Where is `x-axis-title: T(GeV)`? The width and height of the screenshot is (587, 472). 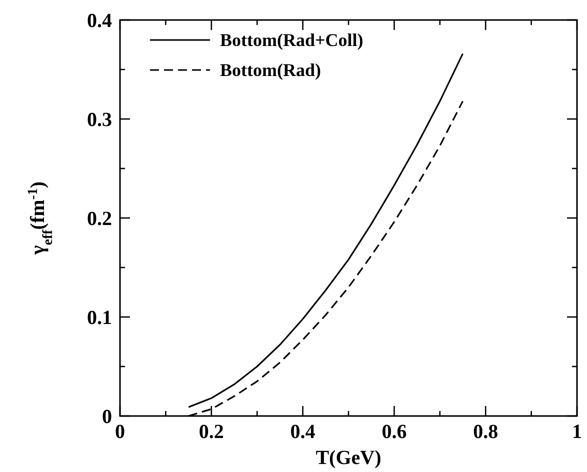
x-axis-title: T(GeV) is located at coordinates (349, 458).